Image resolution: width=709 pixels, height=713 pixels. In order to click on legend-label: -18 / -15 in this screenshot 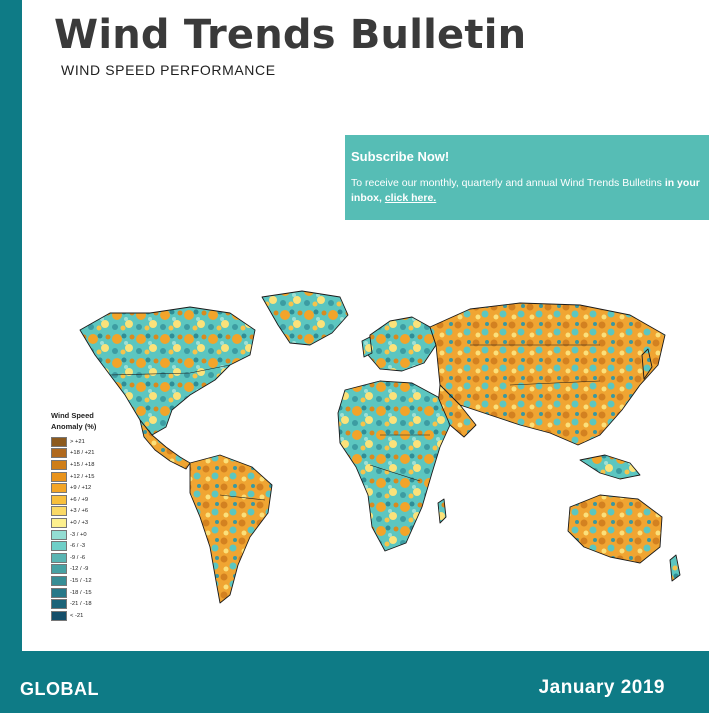, I will do `click(81, 592)`.